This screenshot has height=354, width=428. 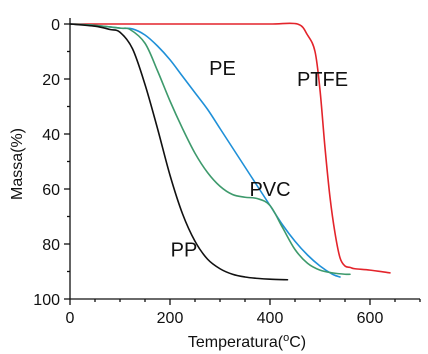 What do you see at coordinates (222, 69) in the screenshot?
I see `series-label-pe: PE` at bounding box center [222, 69].